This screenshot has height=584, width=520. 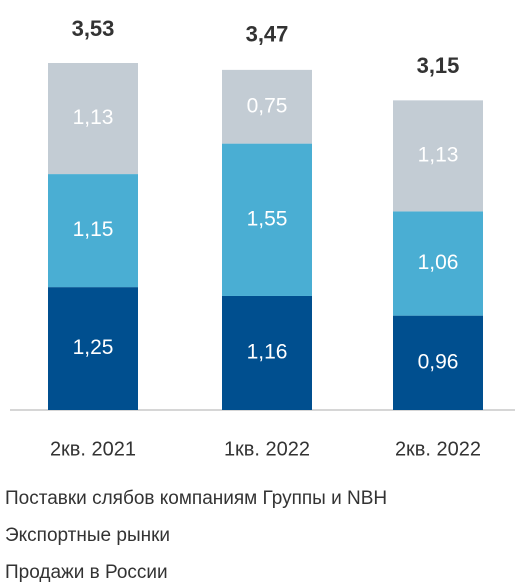 I want to click on legend-entry: Экспортные рынки, so click(x=87, y=535).